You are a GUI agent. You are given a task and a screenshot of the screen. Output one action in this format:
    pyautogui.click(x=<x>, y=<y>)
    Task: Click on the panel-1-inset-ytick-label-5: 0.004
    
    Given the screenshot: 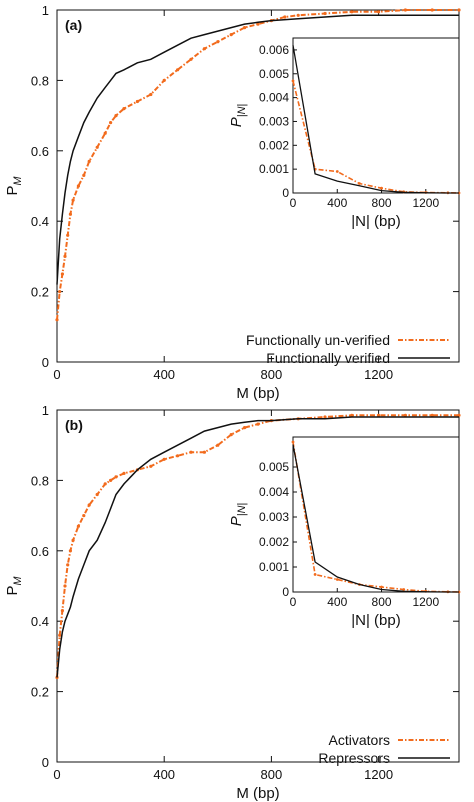 What is the action you would take?
    pyautogui.click(x=274, y=98)
    